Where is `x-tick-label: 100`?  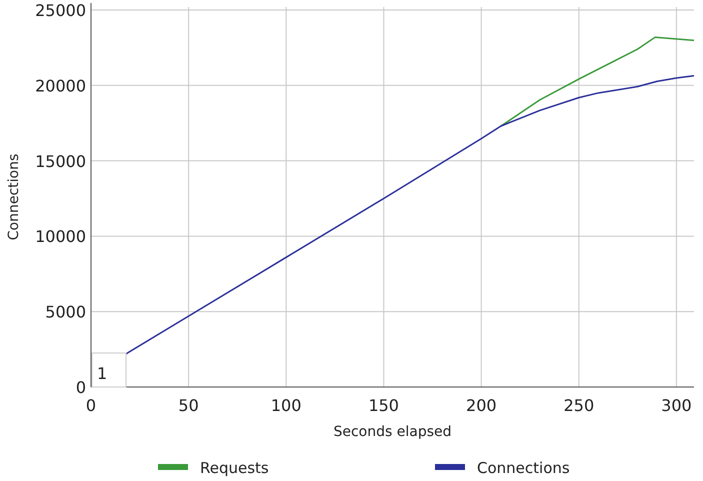 x-tick-label: 100 is located at coordinates (286, 405).